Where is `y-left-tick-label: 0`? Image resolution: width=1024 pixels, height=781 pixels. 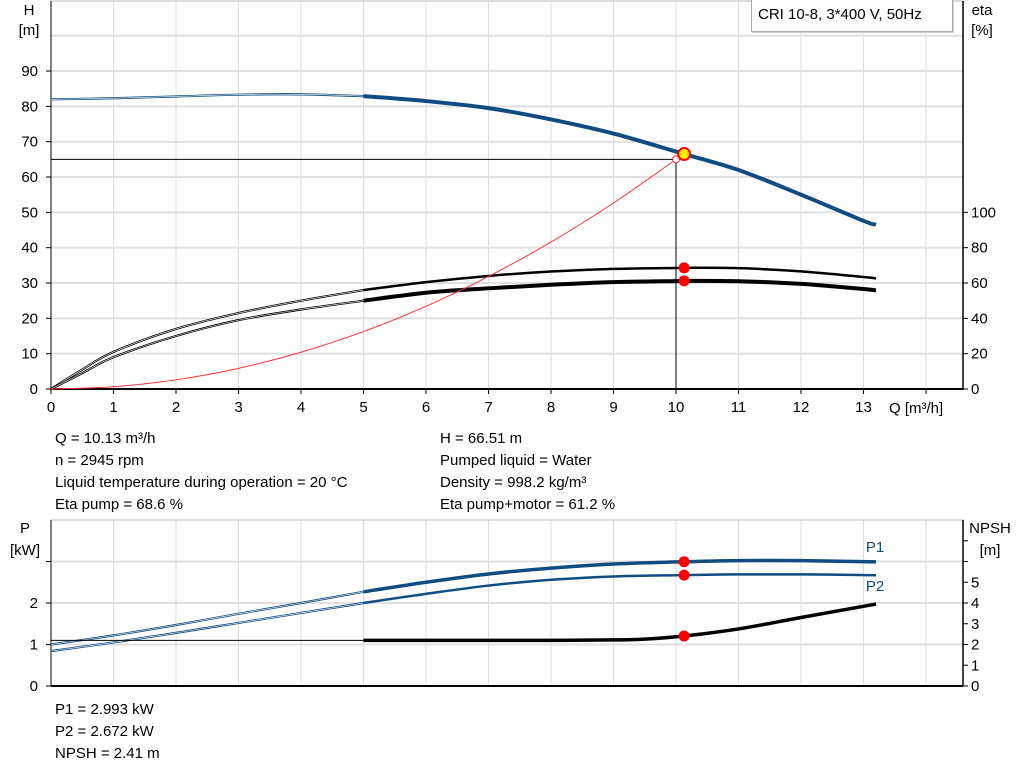 y-left-tick-label: 0 is located at coordinates (34, 389).